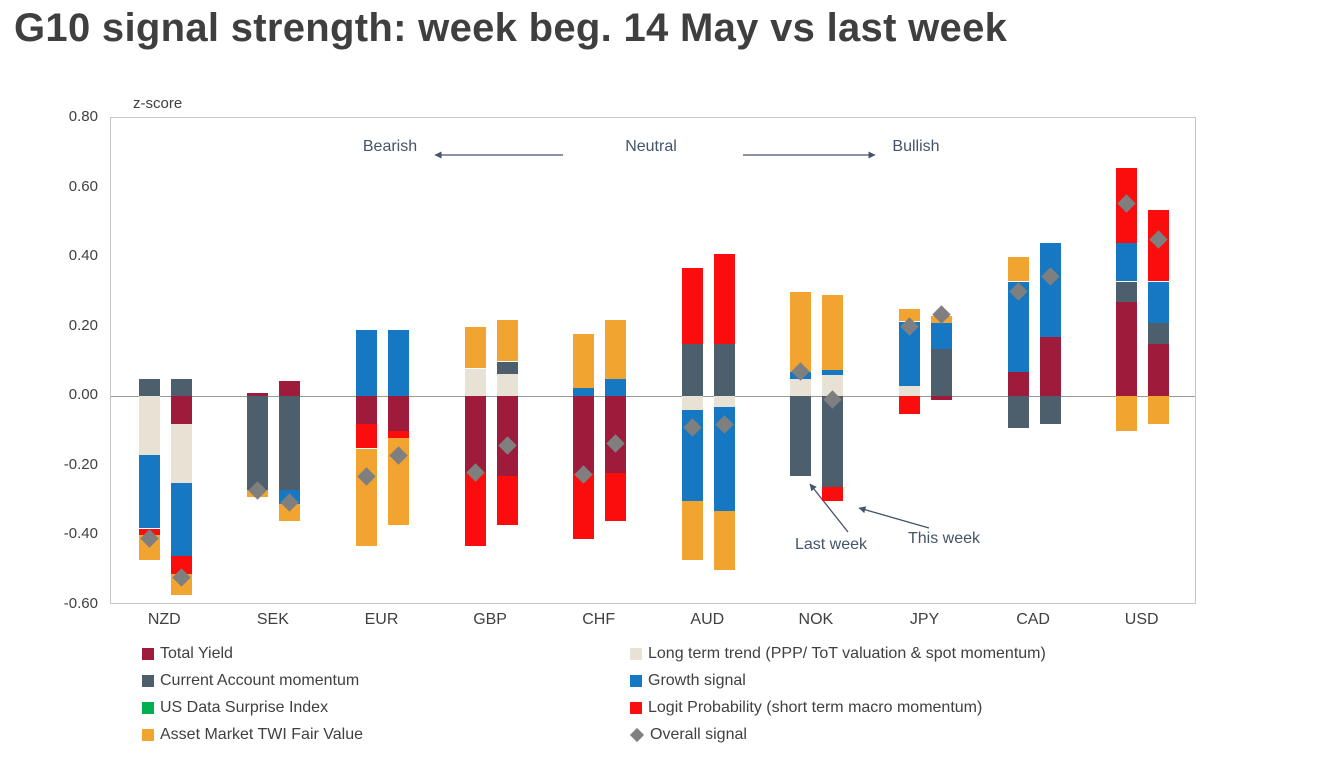  I want to click on segment-nzd-this_week-logit, so click(181, 565).